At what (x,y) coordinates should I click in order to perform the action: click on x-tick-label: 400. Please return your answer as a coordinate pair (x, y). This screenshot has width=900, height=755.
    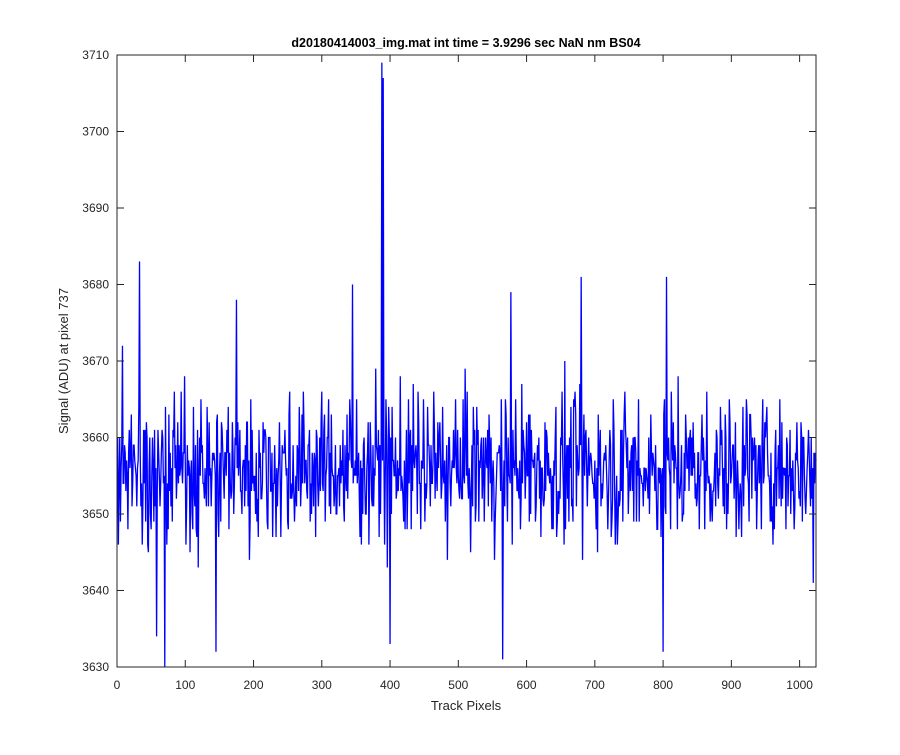
    Looking at the image, I should click on (390, 685).